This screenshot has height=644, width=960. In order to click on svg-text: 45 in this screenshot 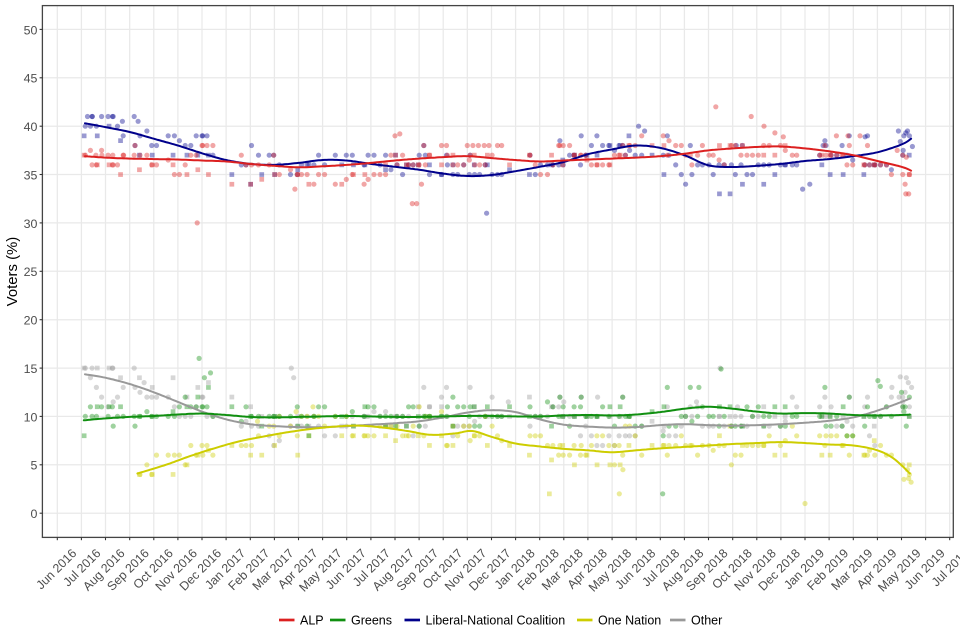, I will do `click(31, 79)`.